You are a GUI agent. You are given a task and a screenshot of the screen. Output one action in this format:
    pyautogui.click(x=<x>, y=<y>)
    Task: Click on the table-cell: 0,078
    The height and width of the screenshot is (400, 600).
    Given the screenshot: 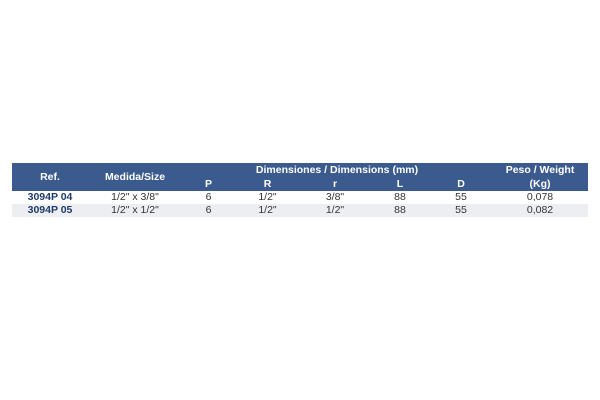 What is the action you would take?
    pyautogui.click(x=540, y=197)
    